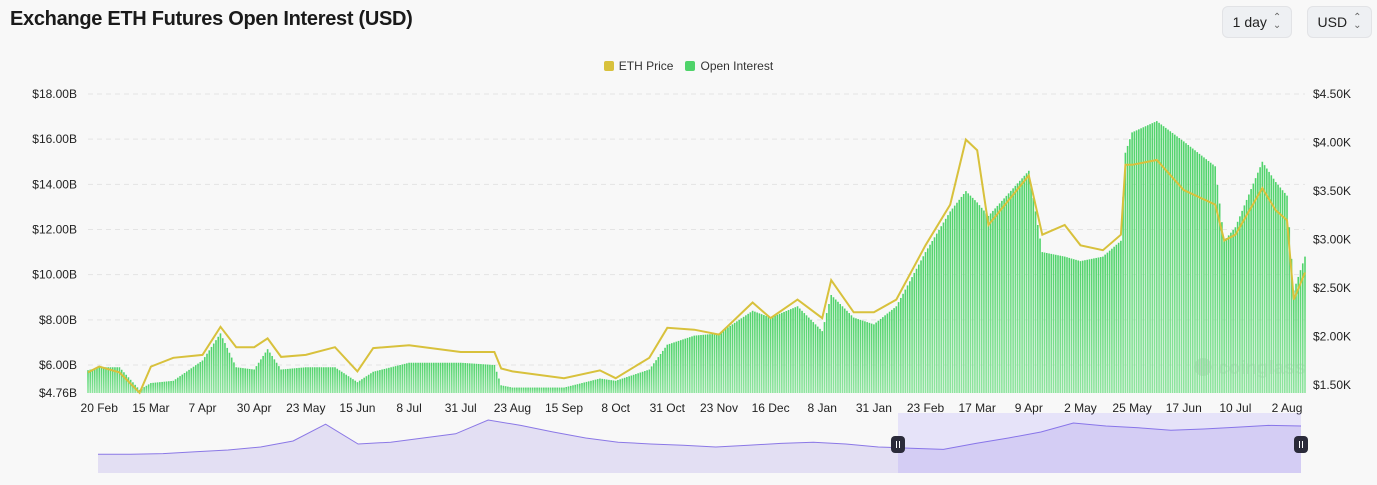  What do you see at coordinates (719, 408) in the screenshot?
I see `x-tick-label: 23 Nov` at bounding box center [719, 408].